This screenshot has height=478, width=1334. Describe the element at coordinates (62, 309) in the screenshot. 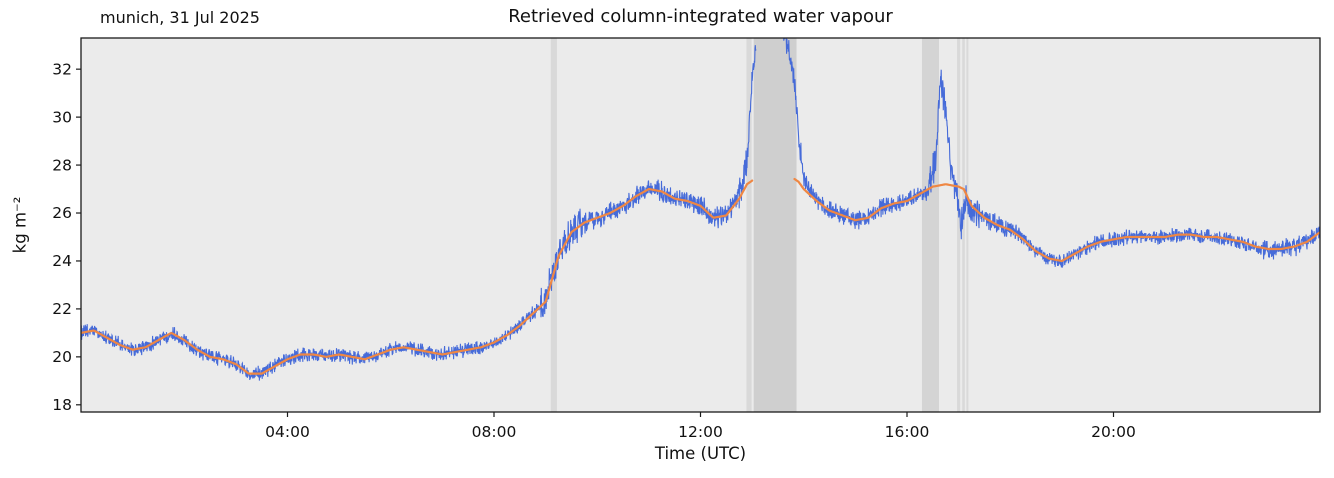

I see `y-tick-label: 22` at that location.